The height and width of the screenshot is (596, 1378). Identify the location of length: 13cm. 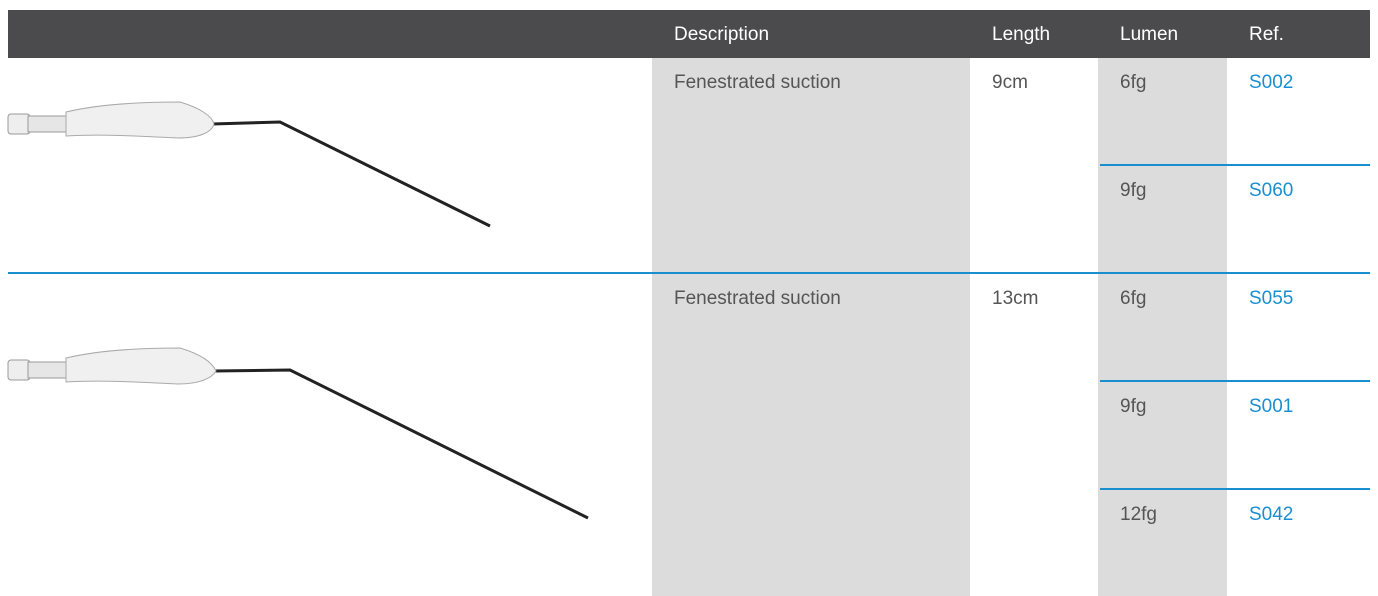
(1015, 298).